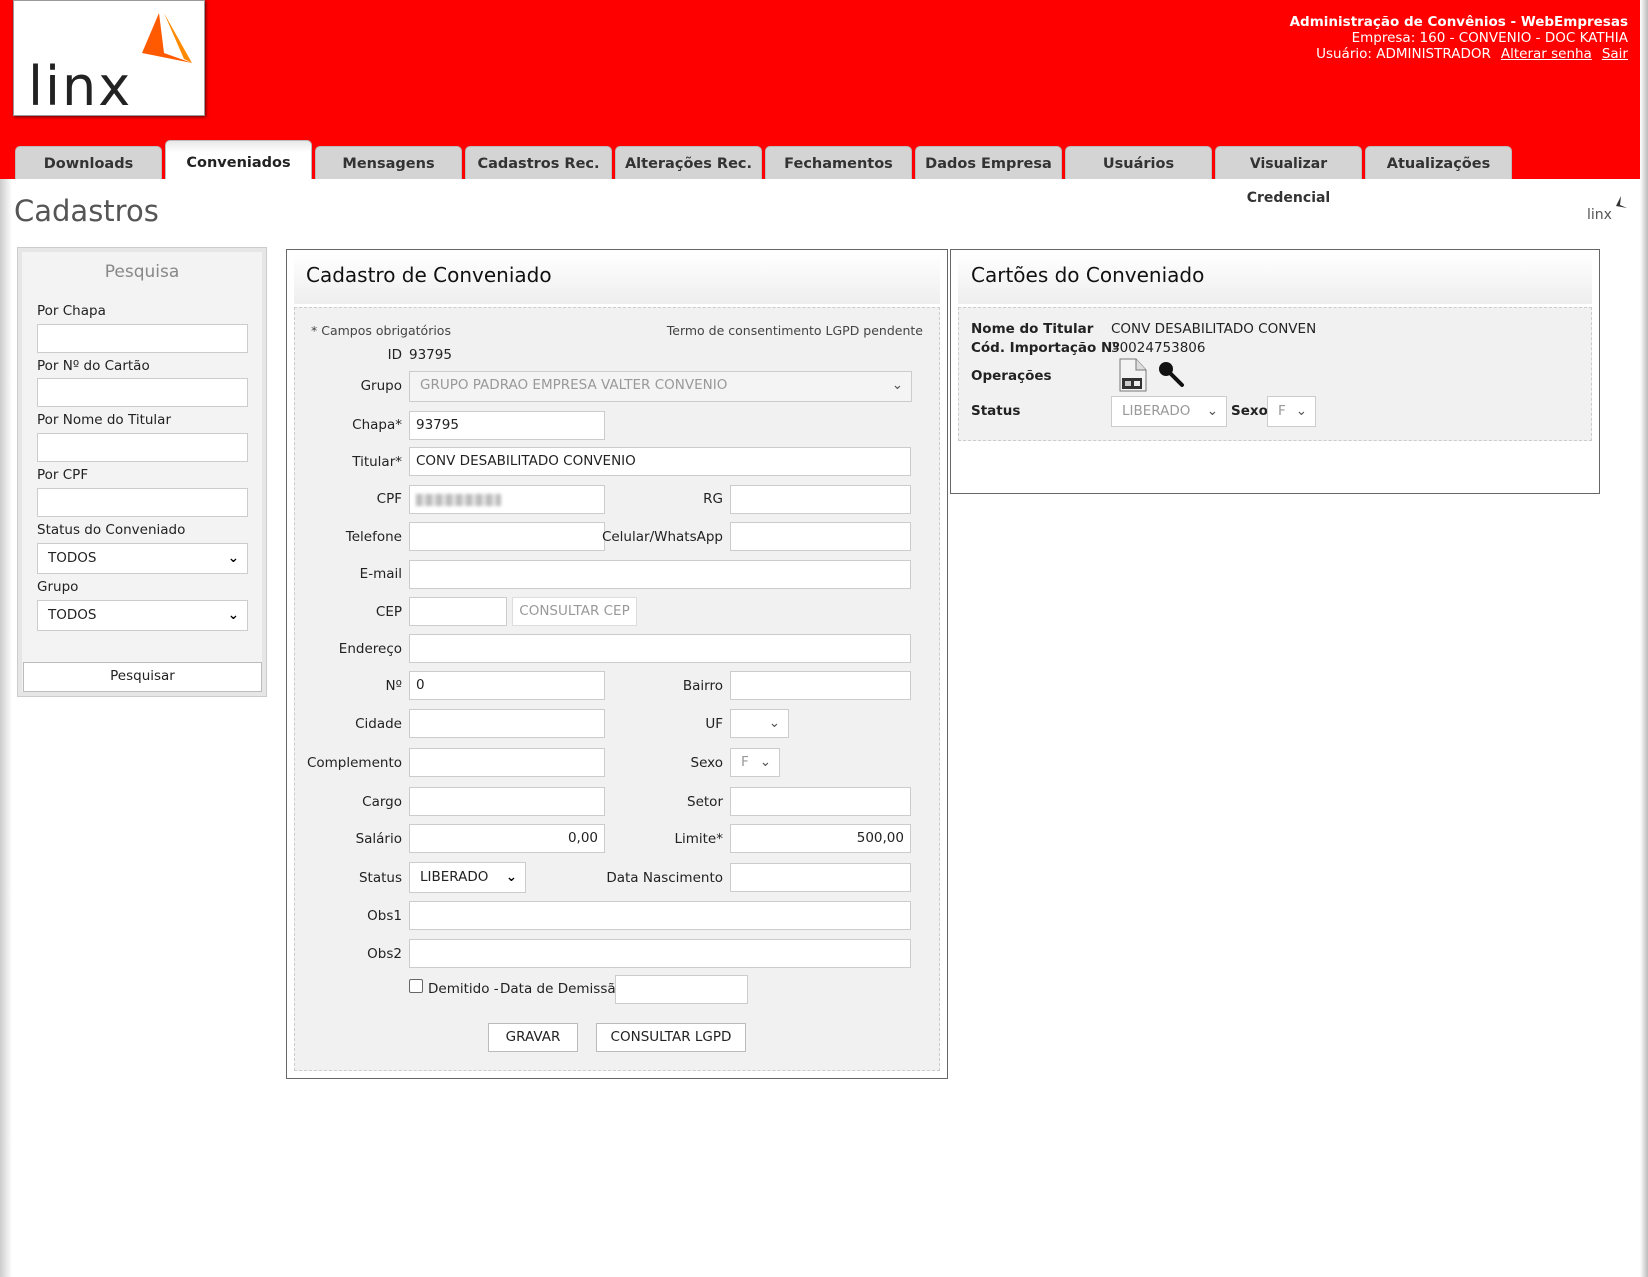 Image resolution: width=1648 pixels, height=1277 pixels. Describe the element at coordinates (507, 425) in the screenshot. I see `chapa-input: 93795` at that location.